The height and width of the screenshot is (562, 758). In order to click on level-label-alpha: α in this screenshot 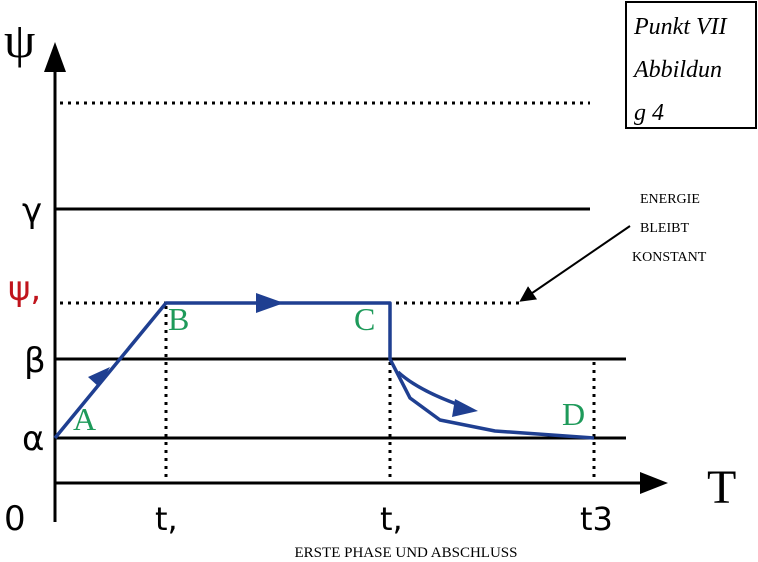, I will do `click(33, 439)`.